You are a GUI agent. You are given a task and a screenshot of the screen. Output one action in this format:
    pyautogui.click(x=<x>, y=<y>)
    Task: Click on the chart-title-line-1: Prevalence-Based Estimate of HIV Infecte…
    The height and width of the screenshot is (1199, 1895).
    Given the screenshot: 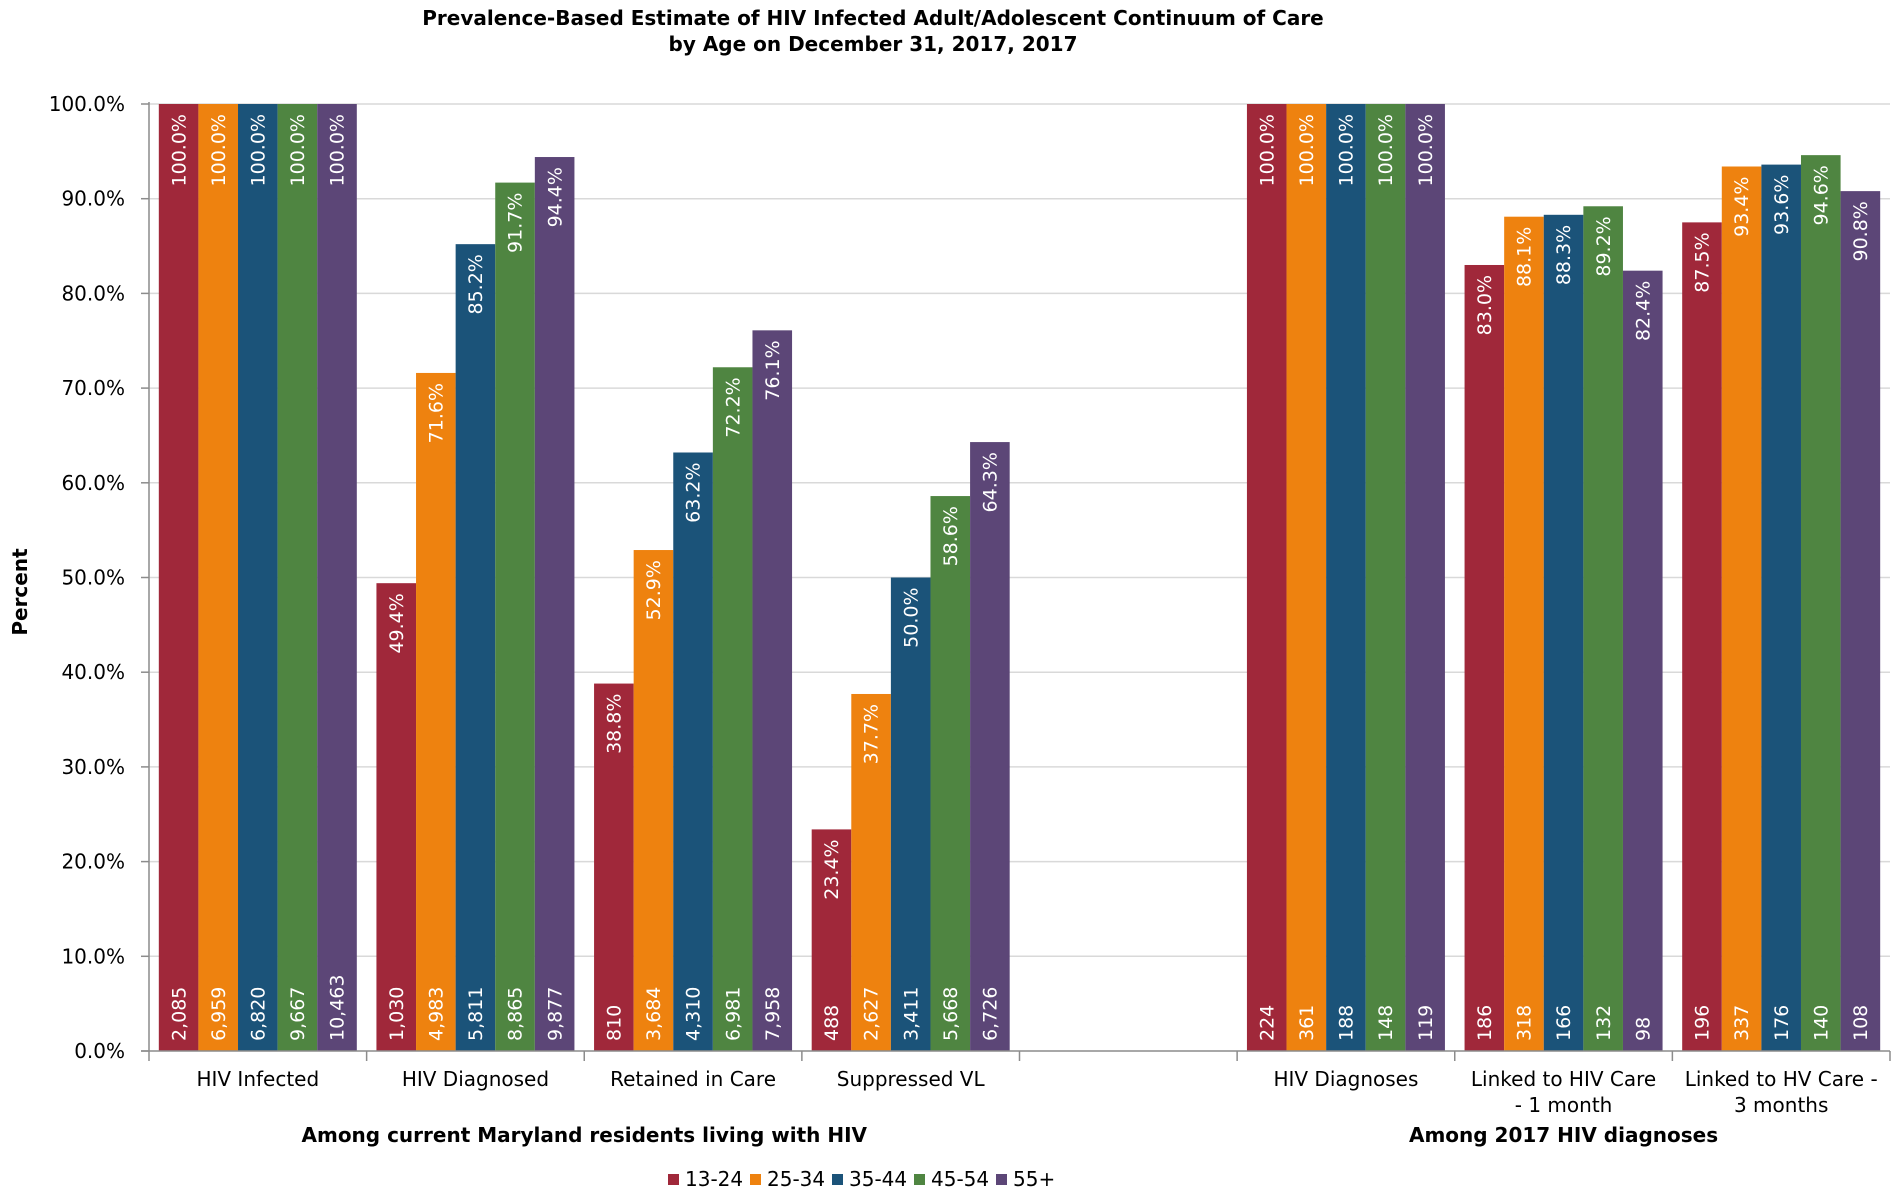 What is the action you would take?
    pyautogui.click(x=873, y=18)
    